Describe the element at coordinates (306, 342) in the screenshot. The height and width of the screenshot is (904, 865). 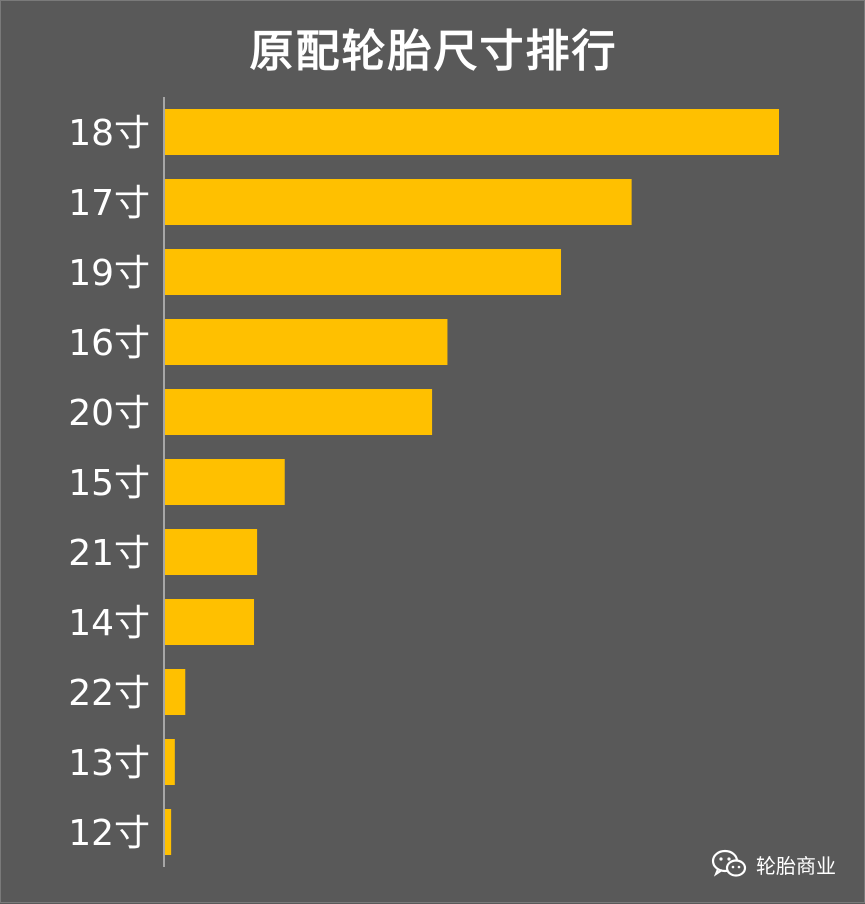
I see `bar-16寸` at that location.